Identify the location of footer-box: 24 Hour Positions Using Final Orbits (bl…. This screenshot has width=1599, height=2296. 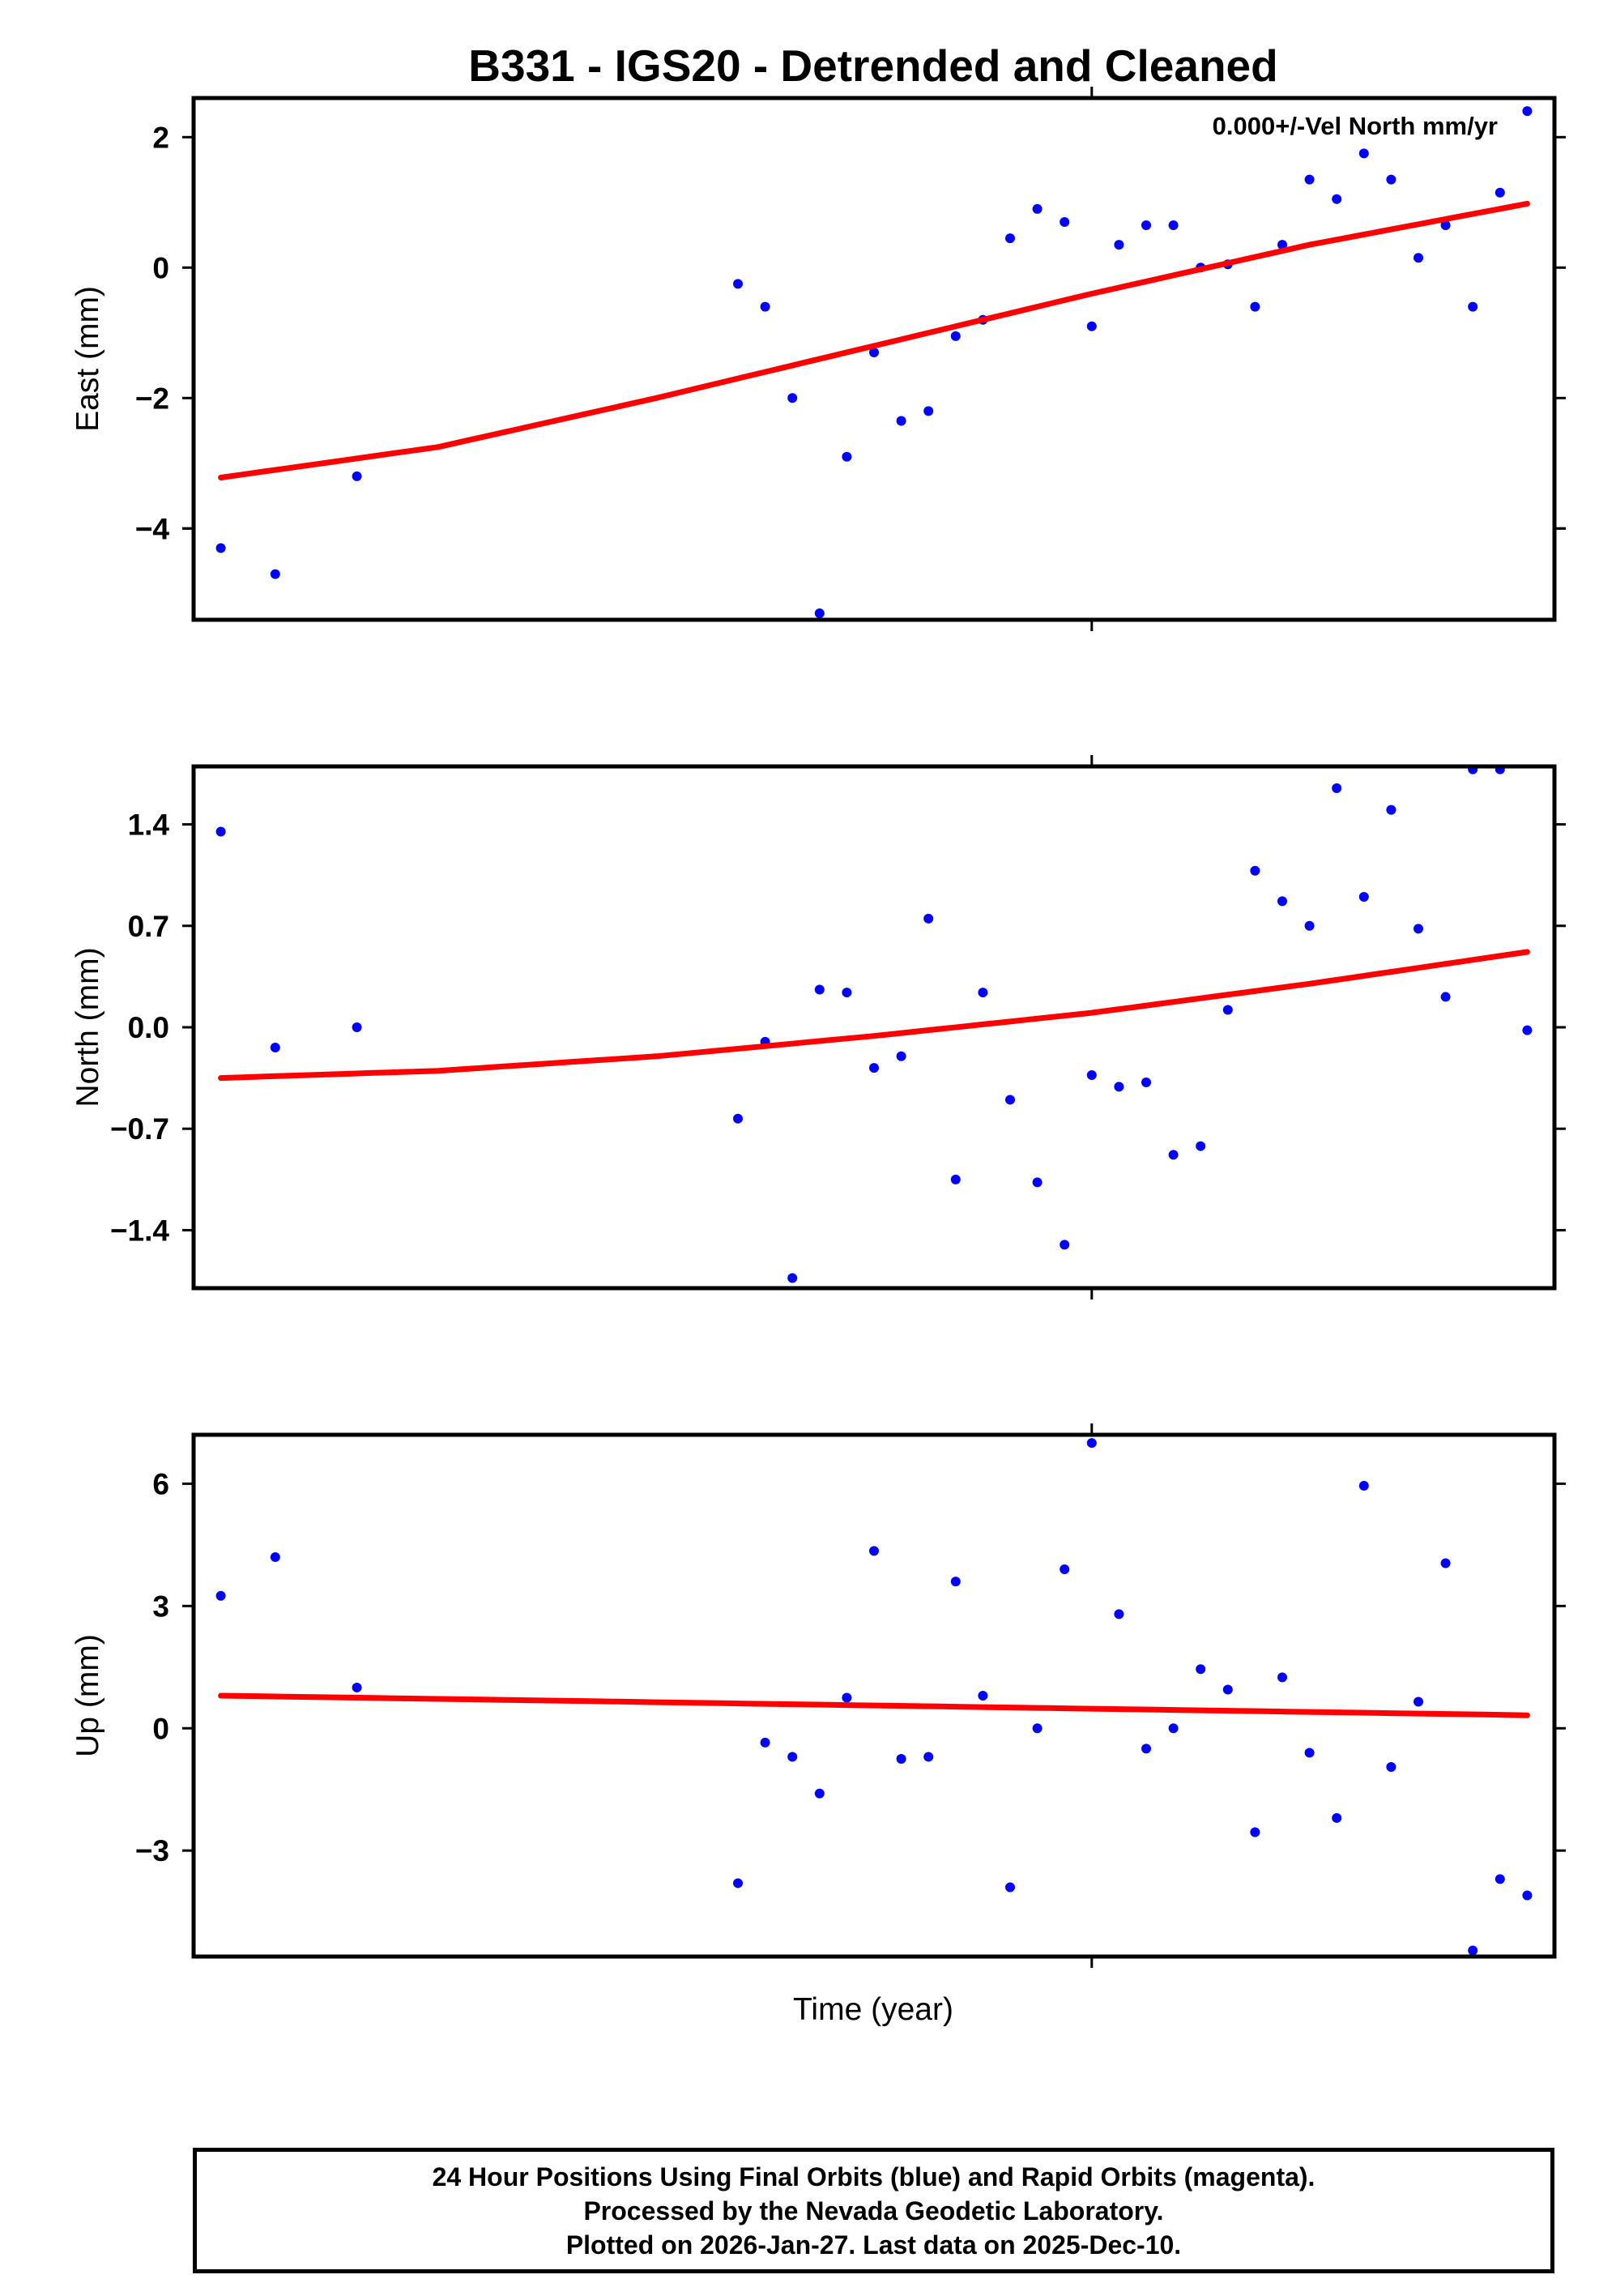
(873, 2210).